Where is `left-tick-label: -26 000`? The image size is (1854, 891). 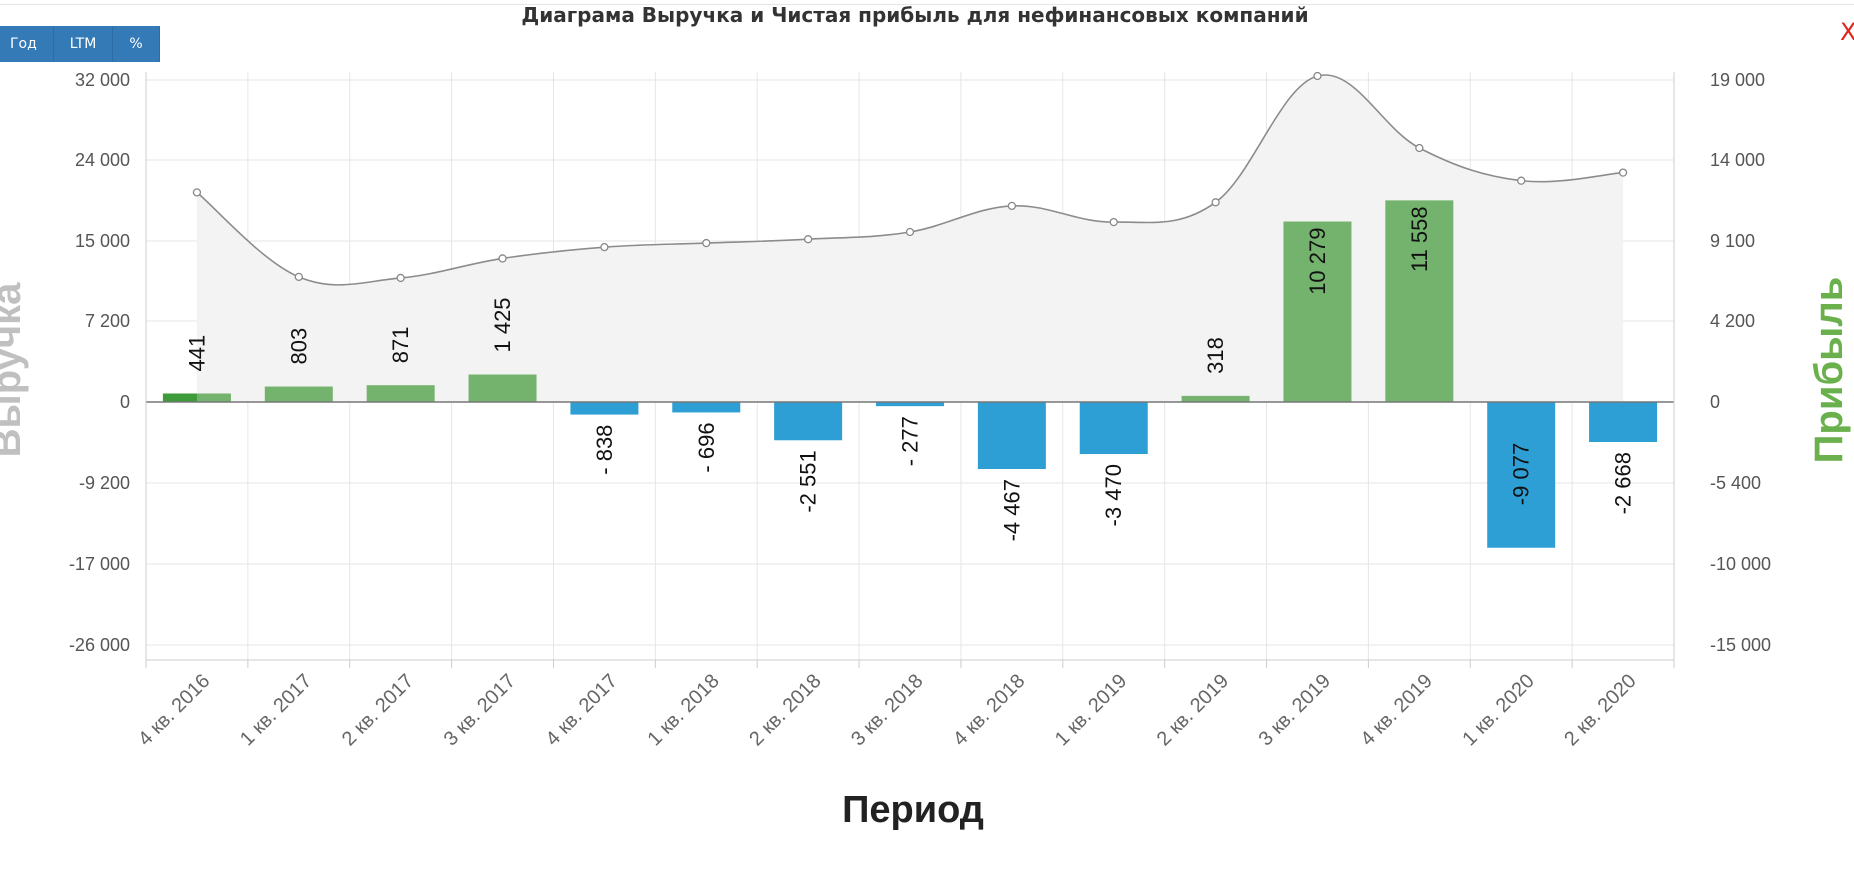 left-tick-label: -26 000 is located at coordinates (99, 645).